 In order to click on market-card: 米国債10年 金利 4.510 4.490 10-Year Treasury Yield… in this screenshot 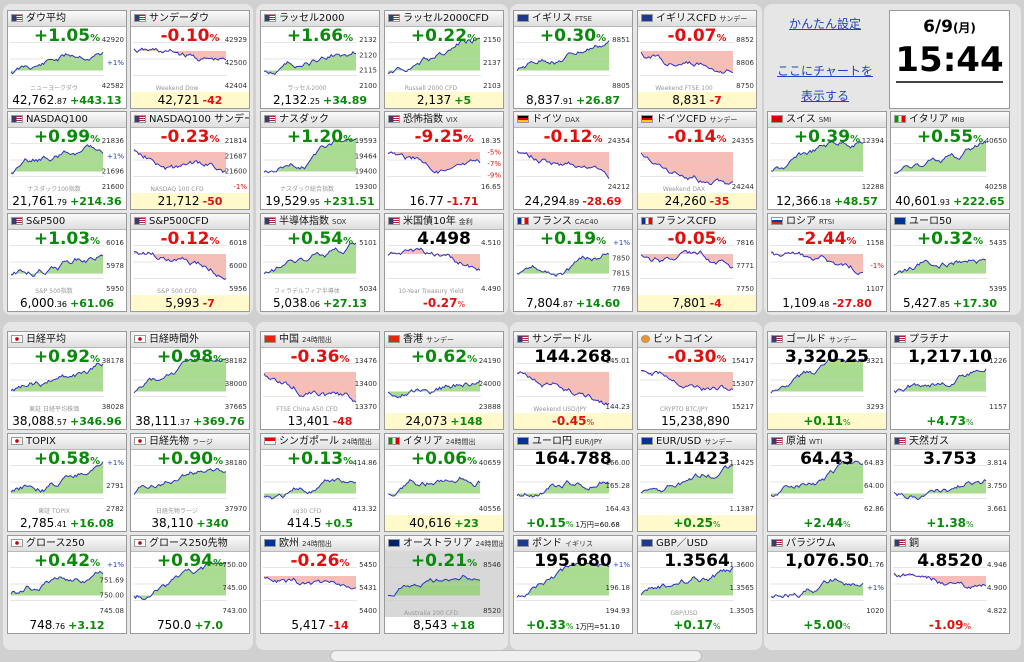, I will do `click(444, 262)`.